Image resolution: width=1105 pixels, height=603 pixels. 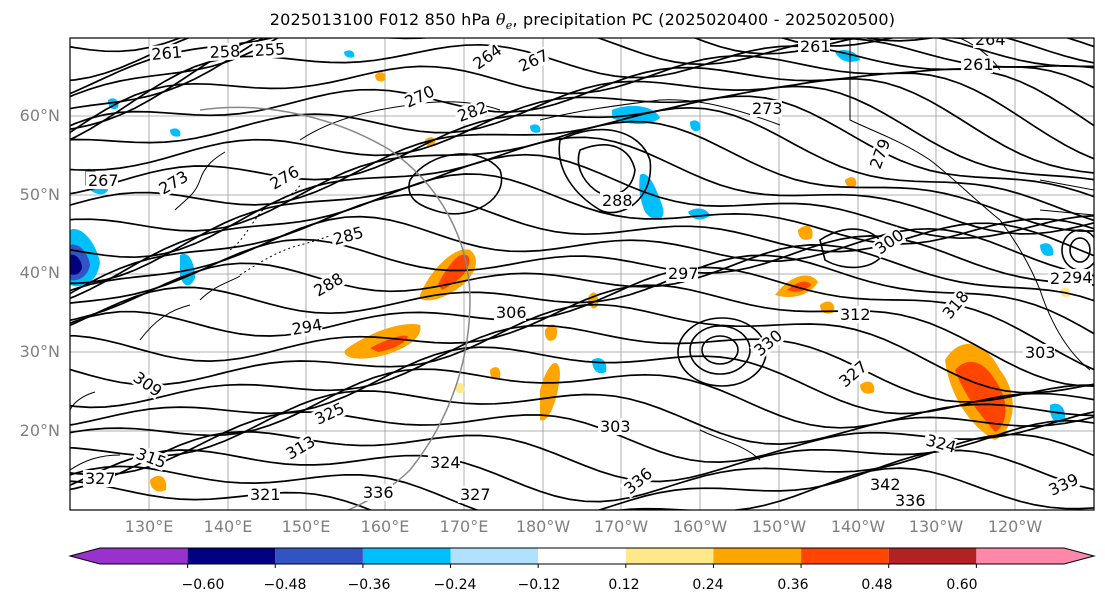 I want to click on lon-label-150e: 150°E, so click(x=306, y=526).